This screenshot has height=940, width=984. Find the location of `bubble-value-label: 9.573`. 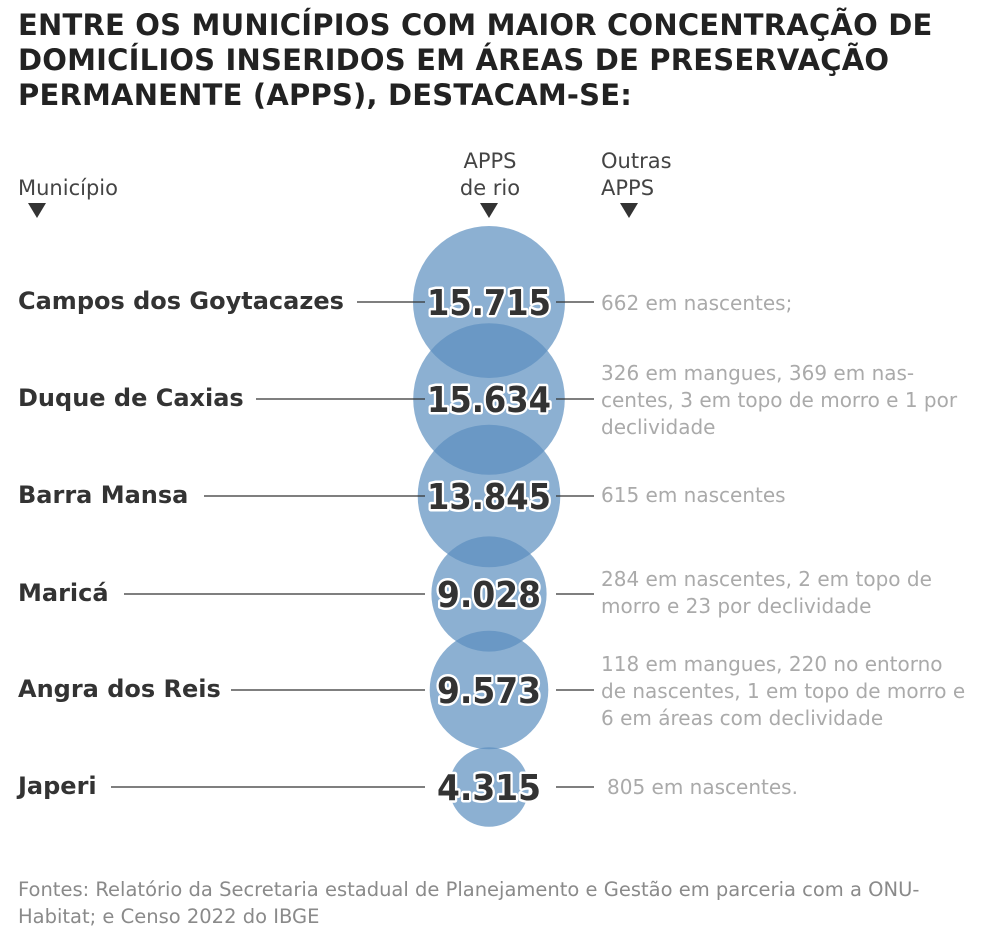

bubble-value-label: 9.573 is located at coordinates (489, 691).